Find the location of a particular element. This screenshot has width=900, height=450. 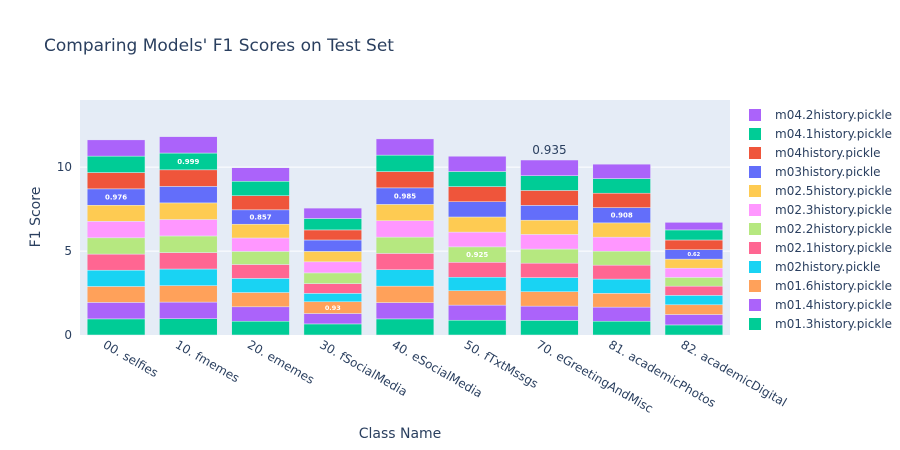

legend-item: m01.3history.pickle is located at coordinates (820, 324).